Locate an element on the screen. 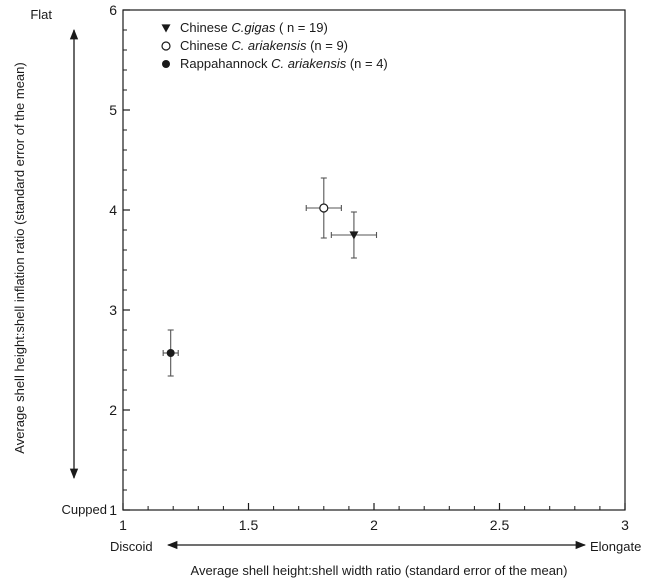 This screenshot has height=584, width=650. y-tick-label: 1 is located at coordinates (113, 510).